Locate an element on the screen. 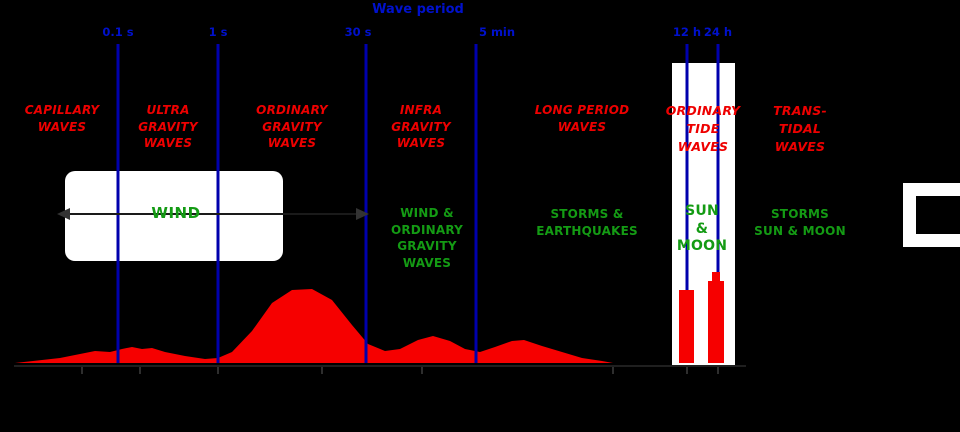  tick-label-24h: 24 h is located at coordinates (718, 32).